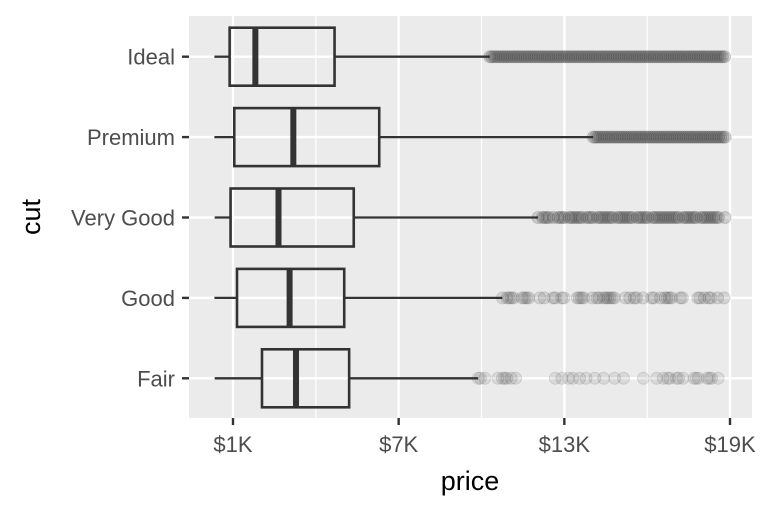 This screenshot has height=512, width=768. I want to click on box-iqr, so click(292, 217).